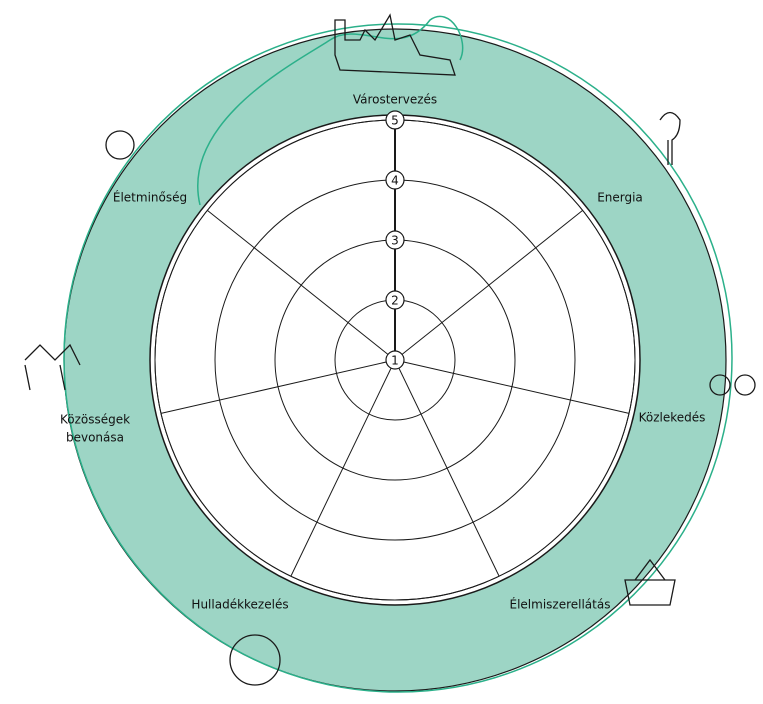  Describe the element at coordinates (95, 420) in the screenshot. I see `axis-label: Közösségek` at that location.